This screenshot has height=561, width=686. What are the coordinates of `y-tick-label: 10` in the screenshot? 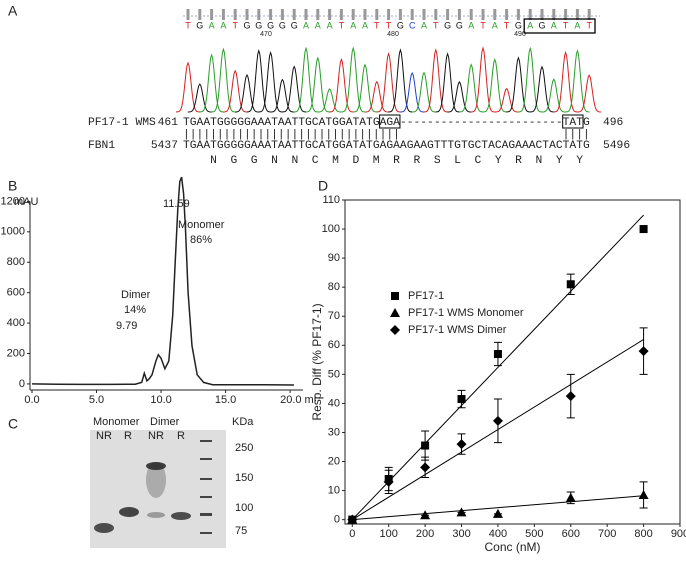 It's located at (334, 490).